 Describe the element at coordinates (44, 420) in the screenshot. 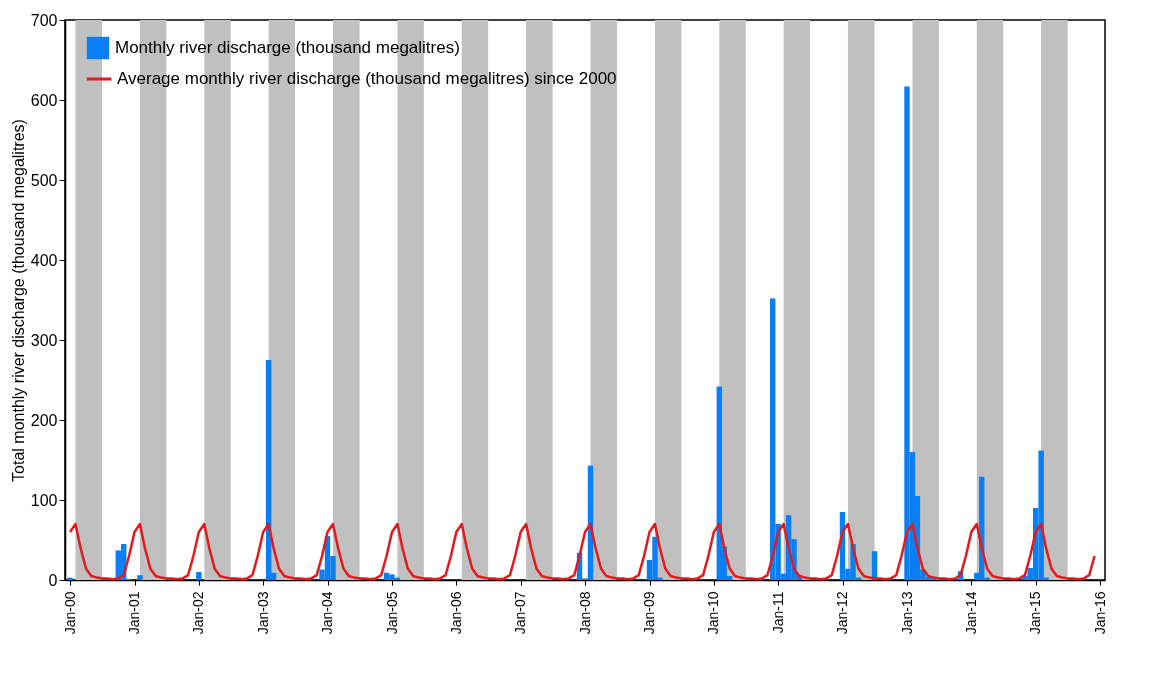

I see `y-tick-label: 200` at that location.